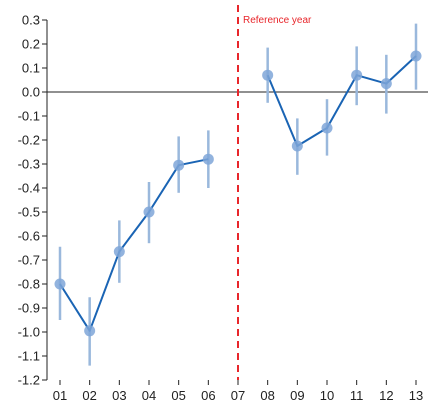 The image size is (430, 408). What do you see at coordinates (89, 395) in the screenshot?
I see `x-tick-label: 02` at bounding box center [89, 395].